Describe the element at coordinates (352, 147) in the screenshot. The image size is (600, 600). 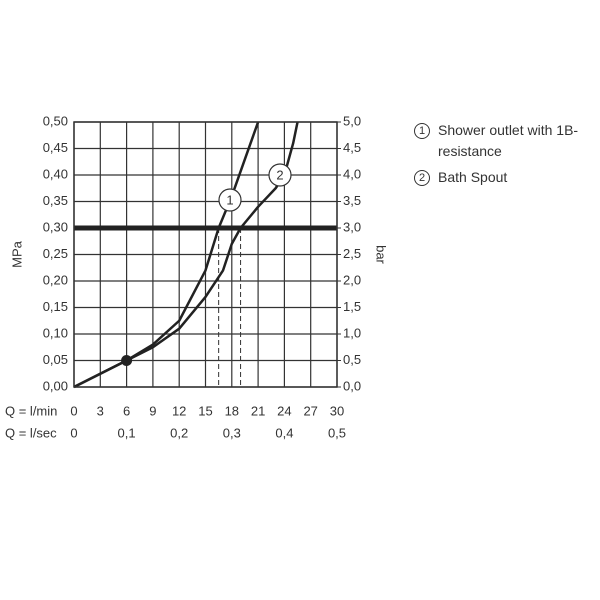
I see `y2-tick-label: 4,5` at that location.